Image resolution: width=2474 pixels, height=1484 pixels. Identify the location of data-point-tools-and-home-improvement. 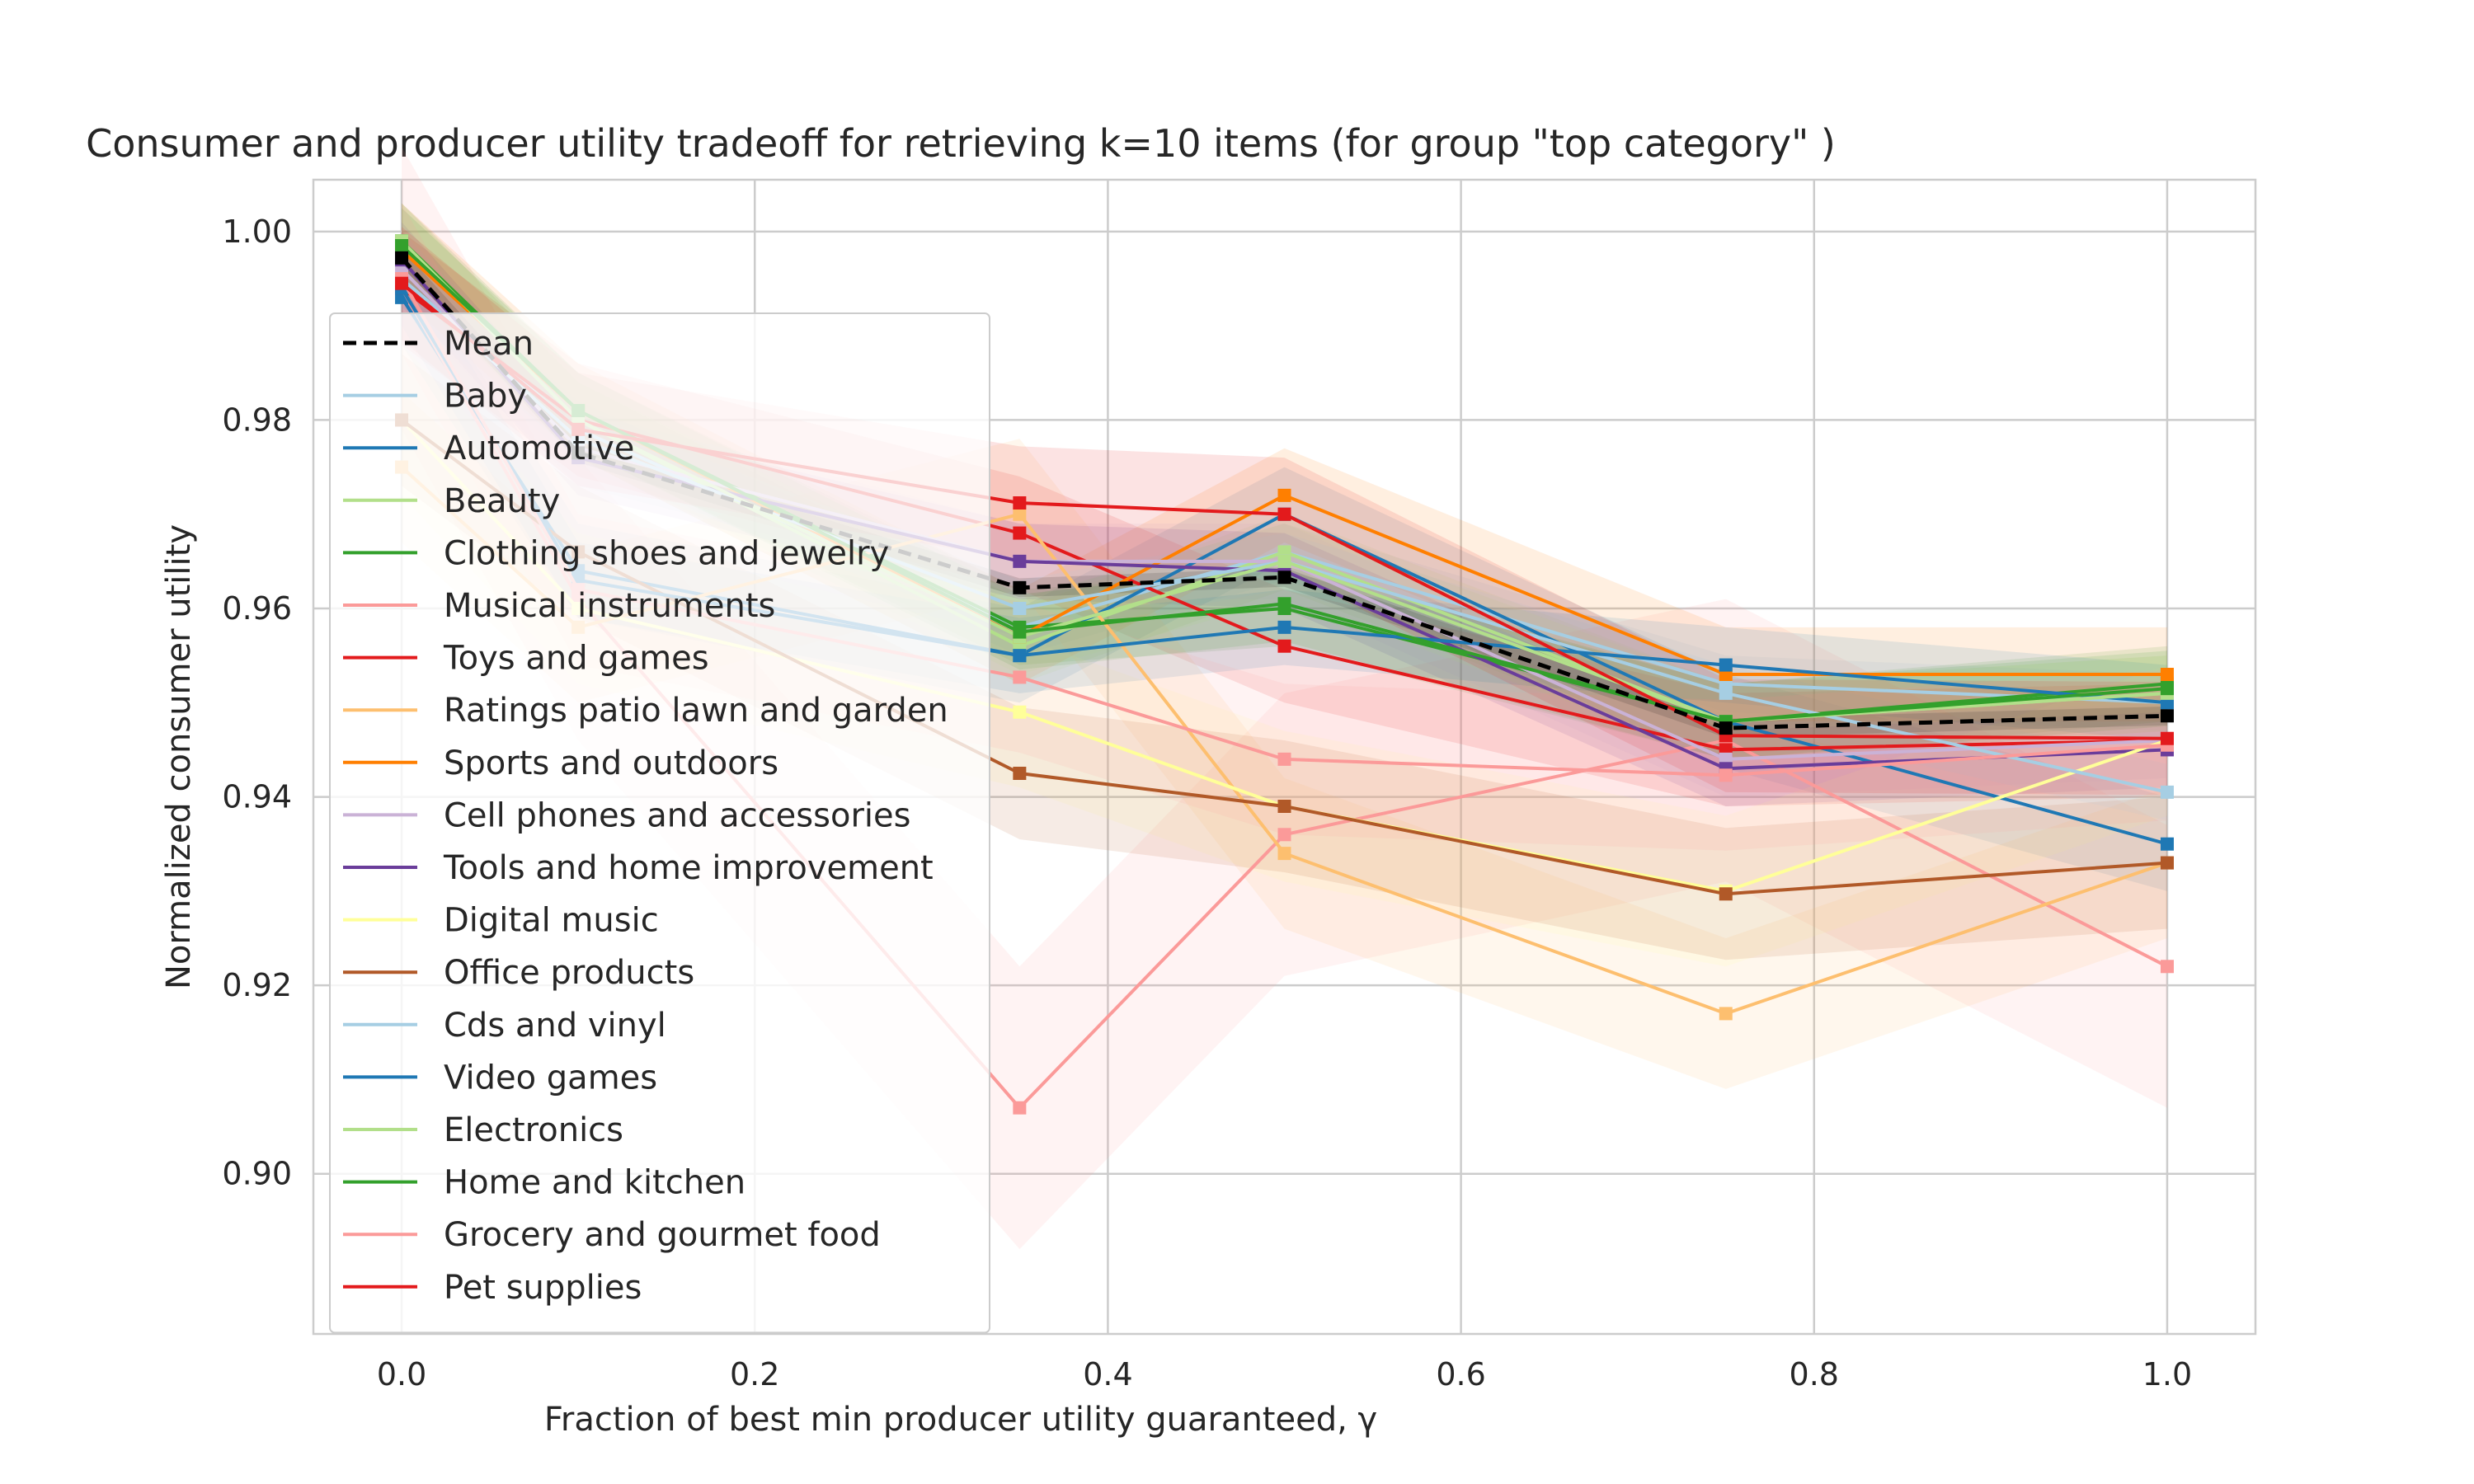
(1020, 561).